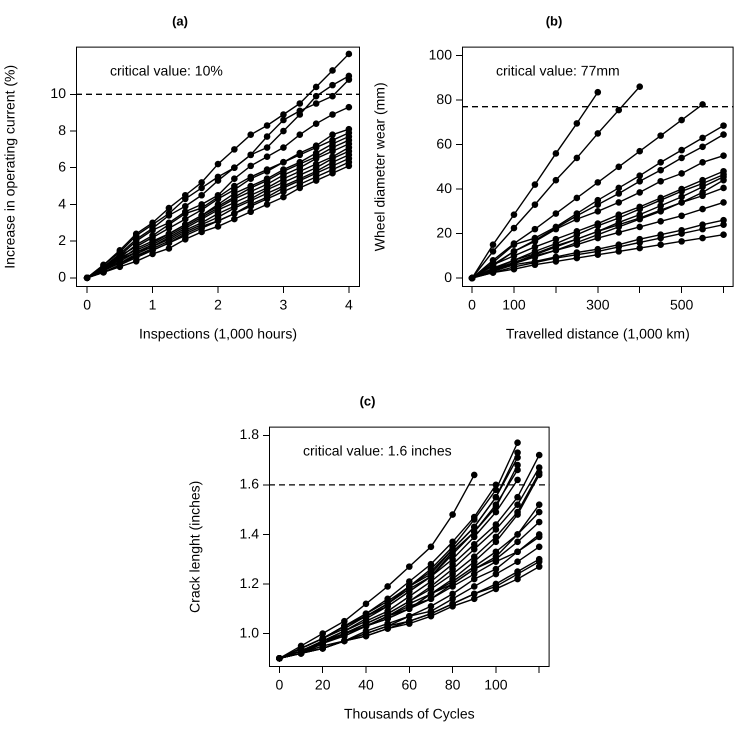 Image resolution: width=739 pixels, height=731 pixels. What do you see at coordinates (379, 167) in the screenshot?
I see `y-axis-title: Wheel diameter wear (mm)` at bounding box center [379, 167].